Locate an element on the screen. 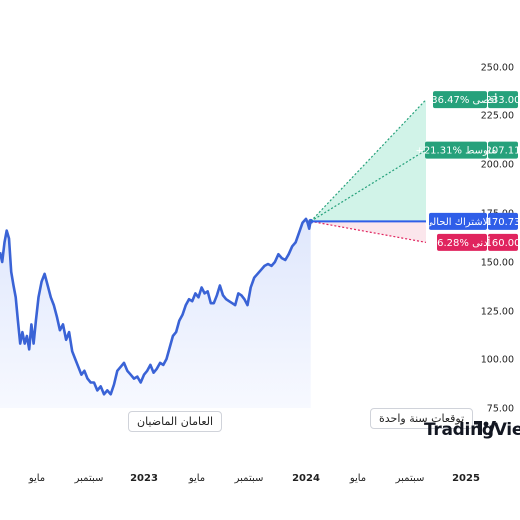 The height and width of the screenshot is (520, 520). forecast-avg-badge-label: +21.31% متوسط is located at coordinates (455, 151).